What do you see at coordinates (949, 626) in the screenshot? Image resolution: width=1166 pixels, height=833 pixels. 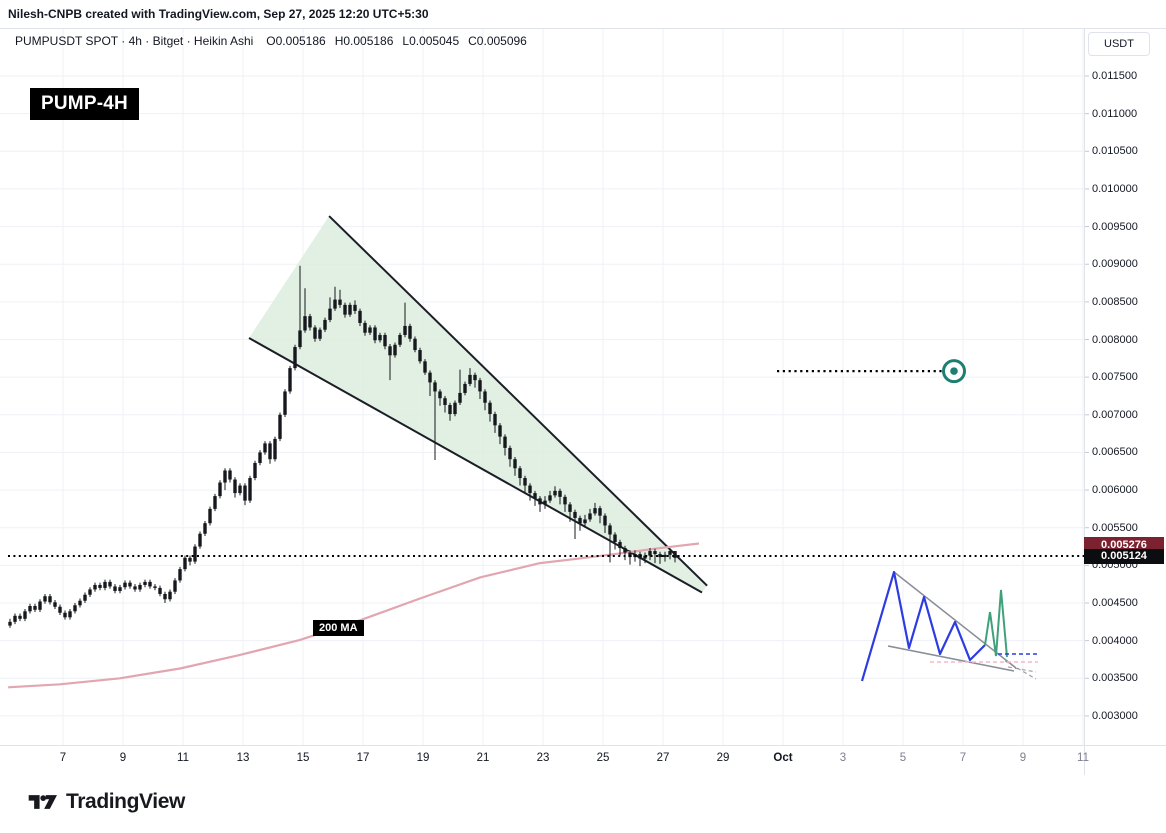 I see `wedge-breakout-sketch` at bounding box center [949, 626].